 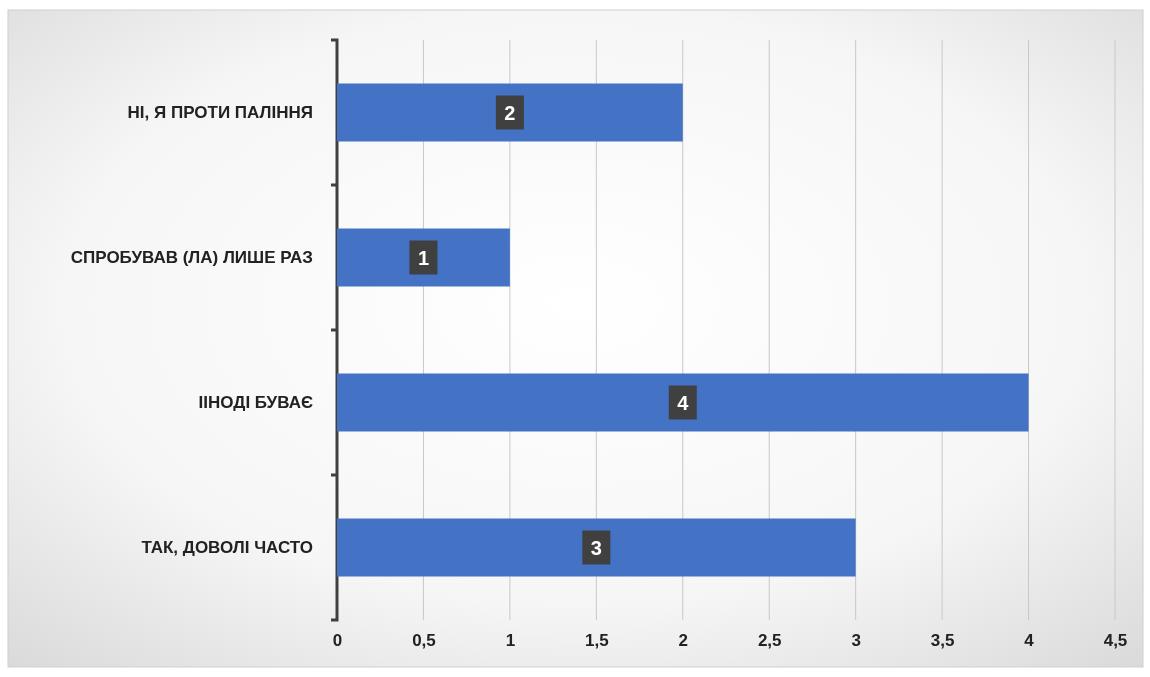 What do you see at coordinates (1029, 641) in the screenshot?
I see `x-tick-label: 4` at bounding box center [1029, 641].